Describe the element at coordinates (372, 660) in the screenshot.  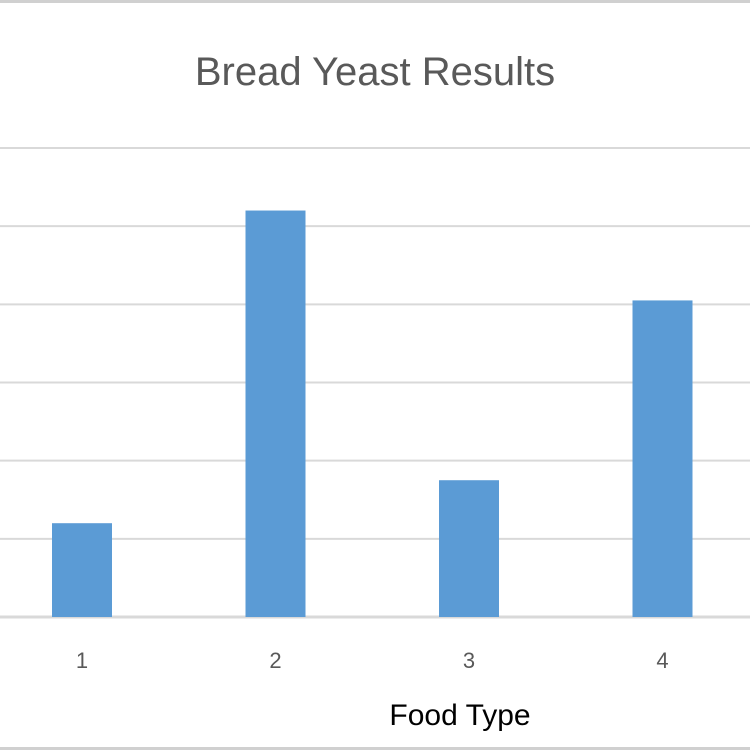
I see `x-tick-labels: 1 2 3 4` at that location.